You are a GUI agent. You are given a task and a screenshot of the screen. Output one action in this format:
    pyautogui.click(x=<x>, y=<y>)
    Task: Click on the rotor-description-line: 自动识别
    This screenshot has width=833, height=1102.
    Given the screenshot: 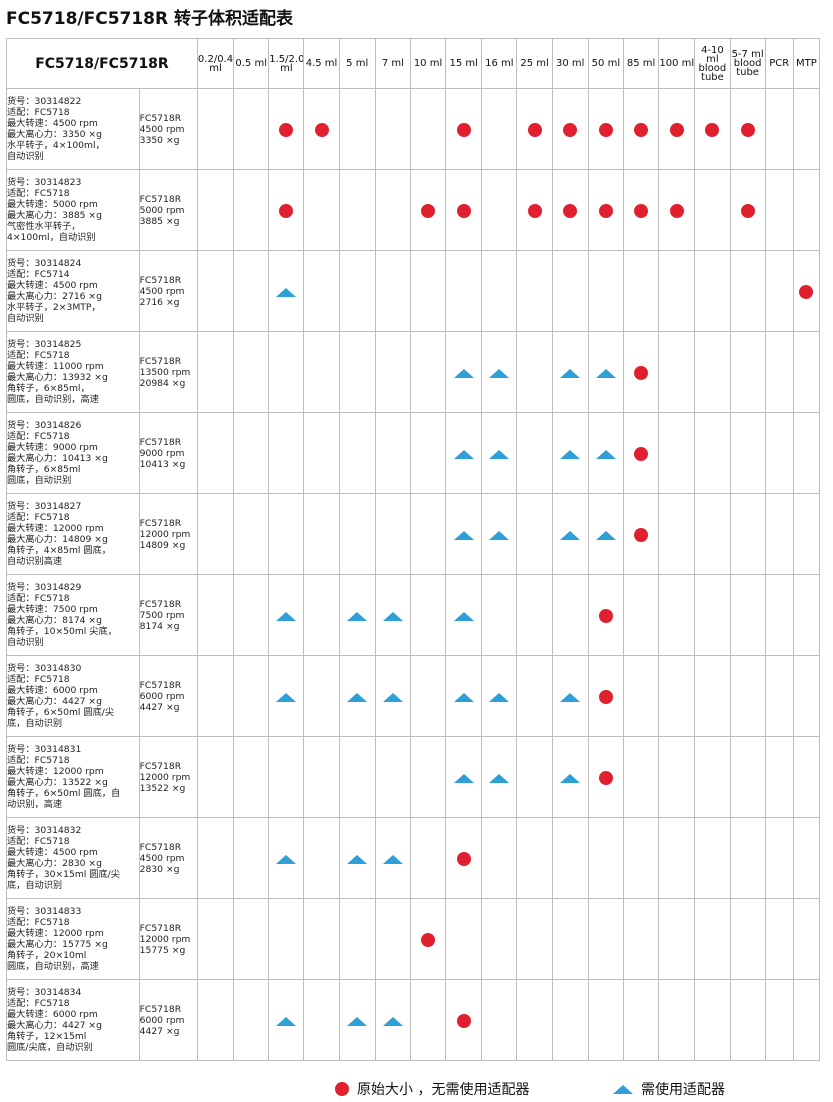 What is the action you would take?
    pyautogui.click(x=25, y=318)
    